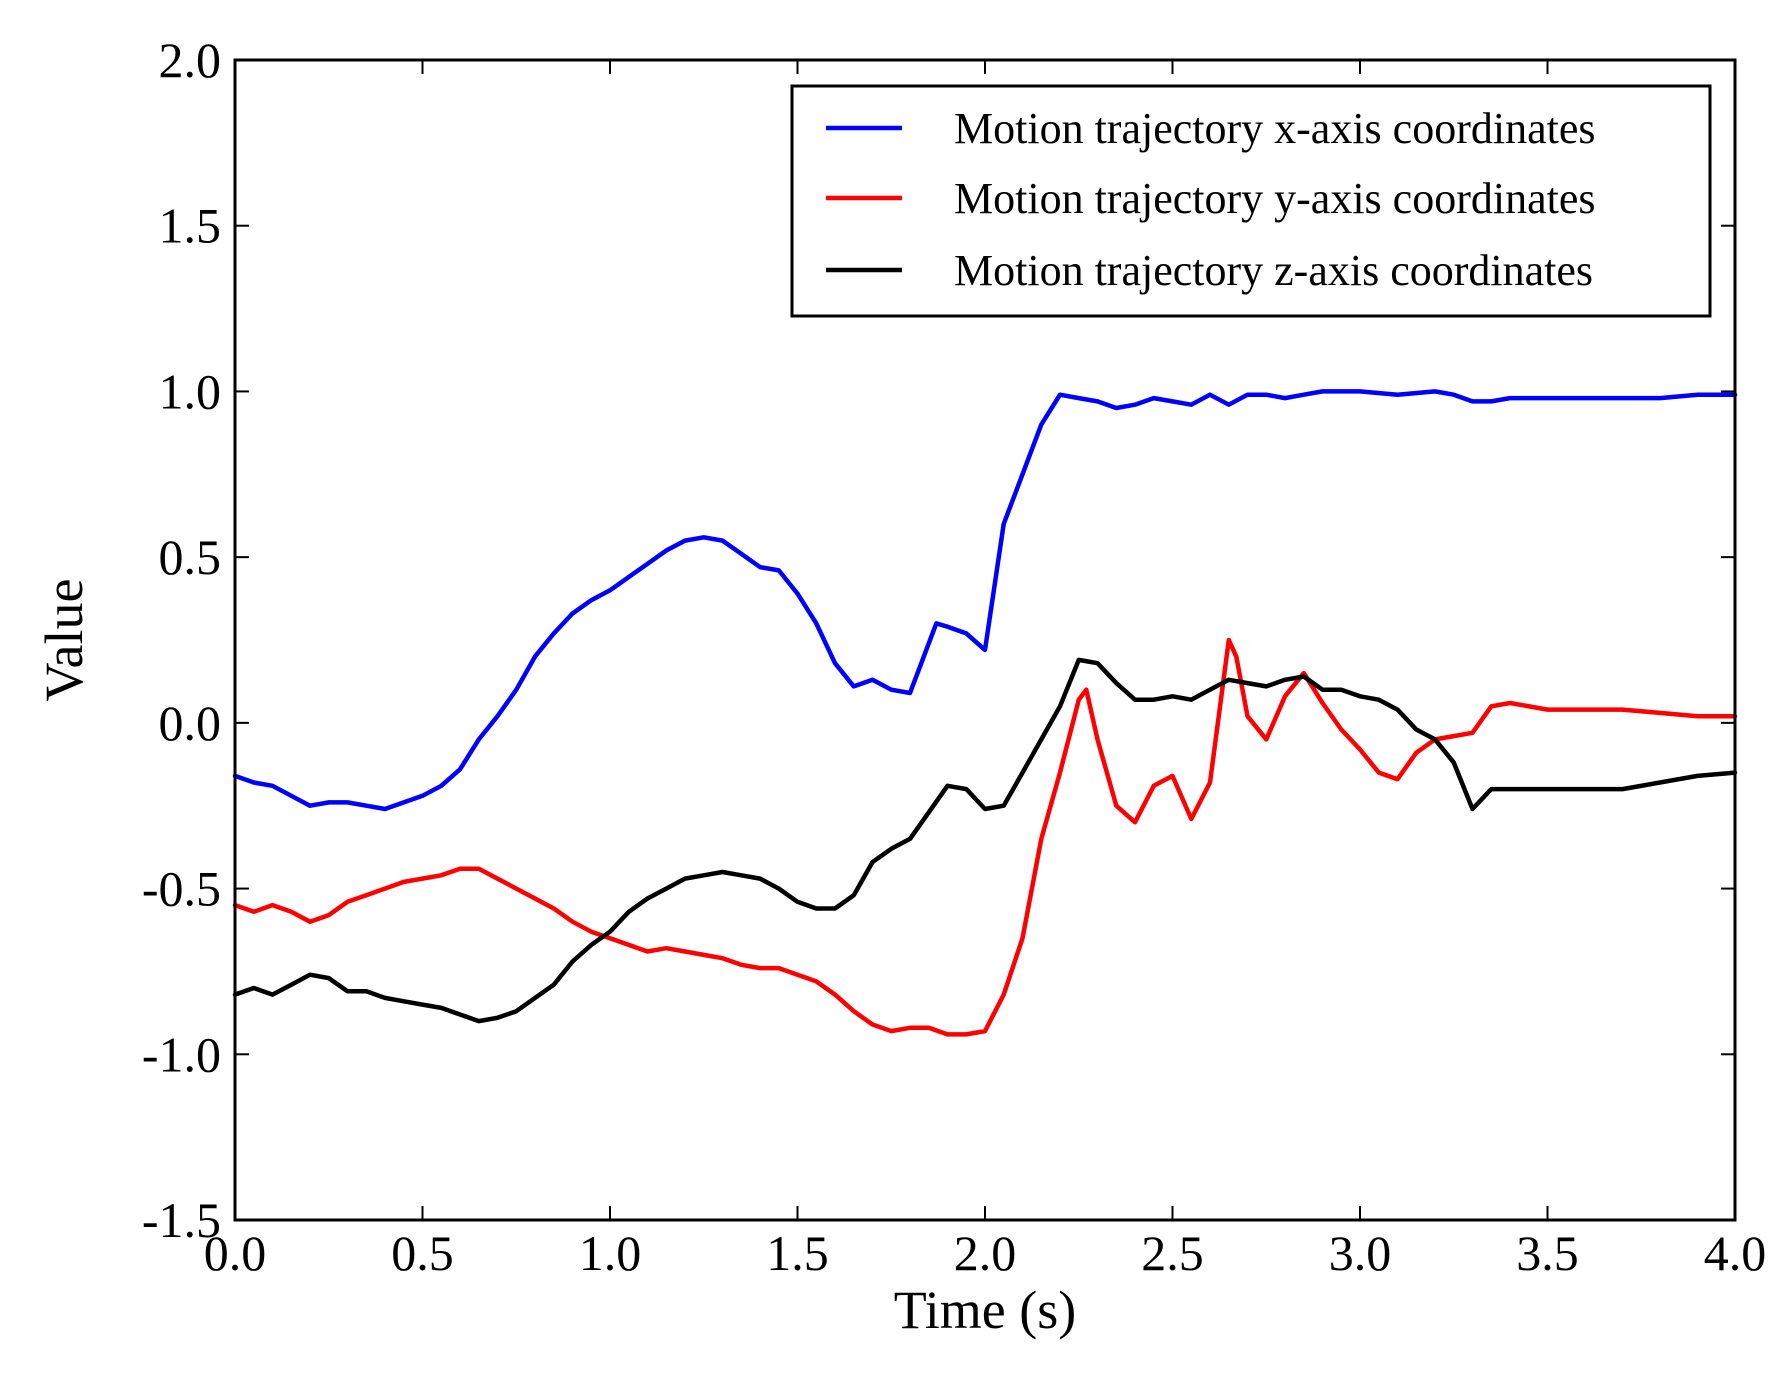 The image size is (1790, 1385). I want to click on y-tick-label: -0.5, so click(181, 889).